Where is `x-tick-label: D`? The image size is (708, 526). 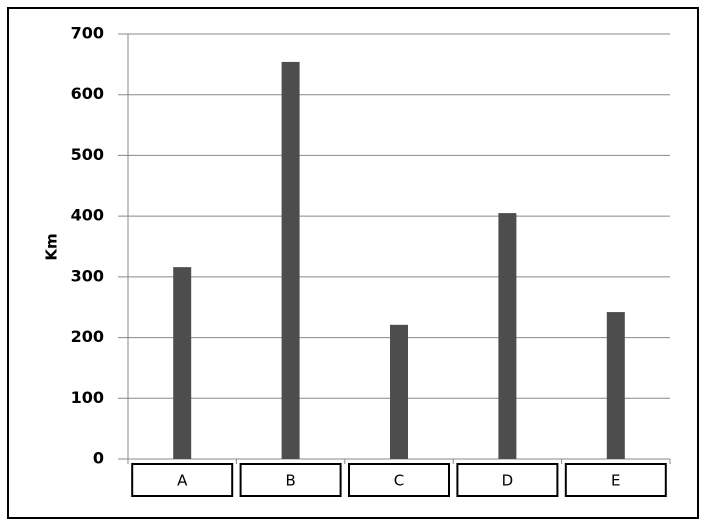
x-tick-label: D is located at coordinates (508, 481).